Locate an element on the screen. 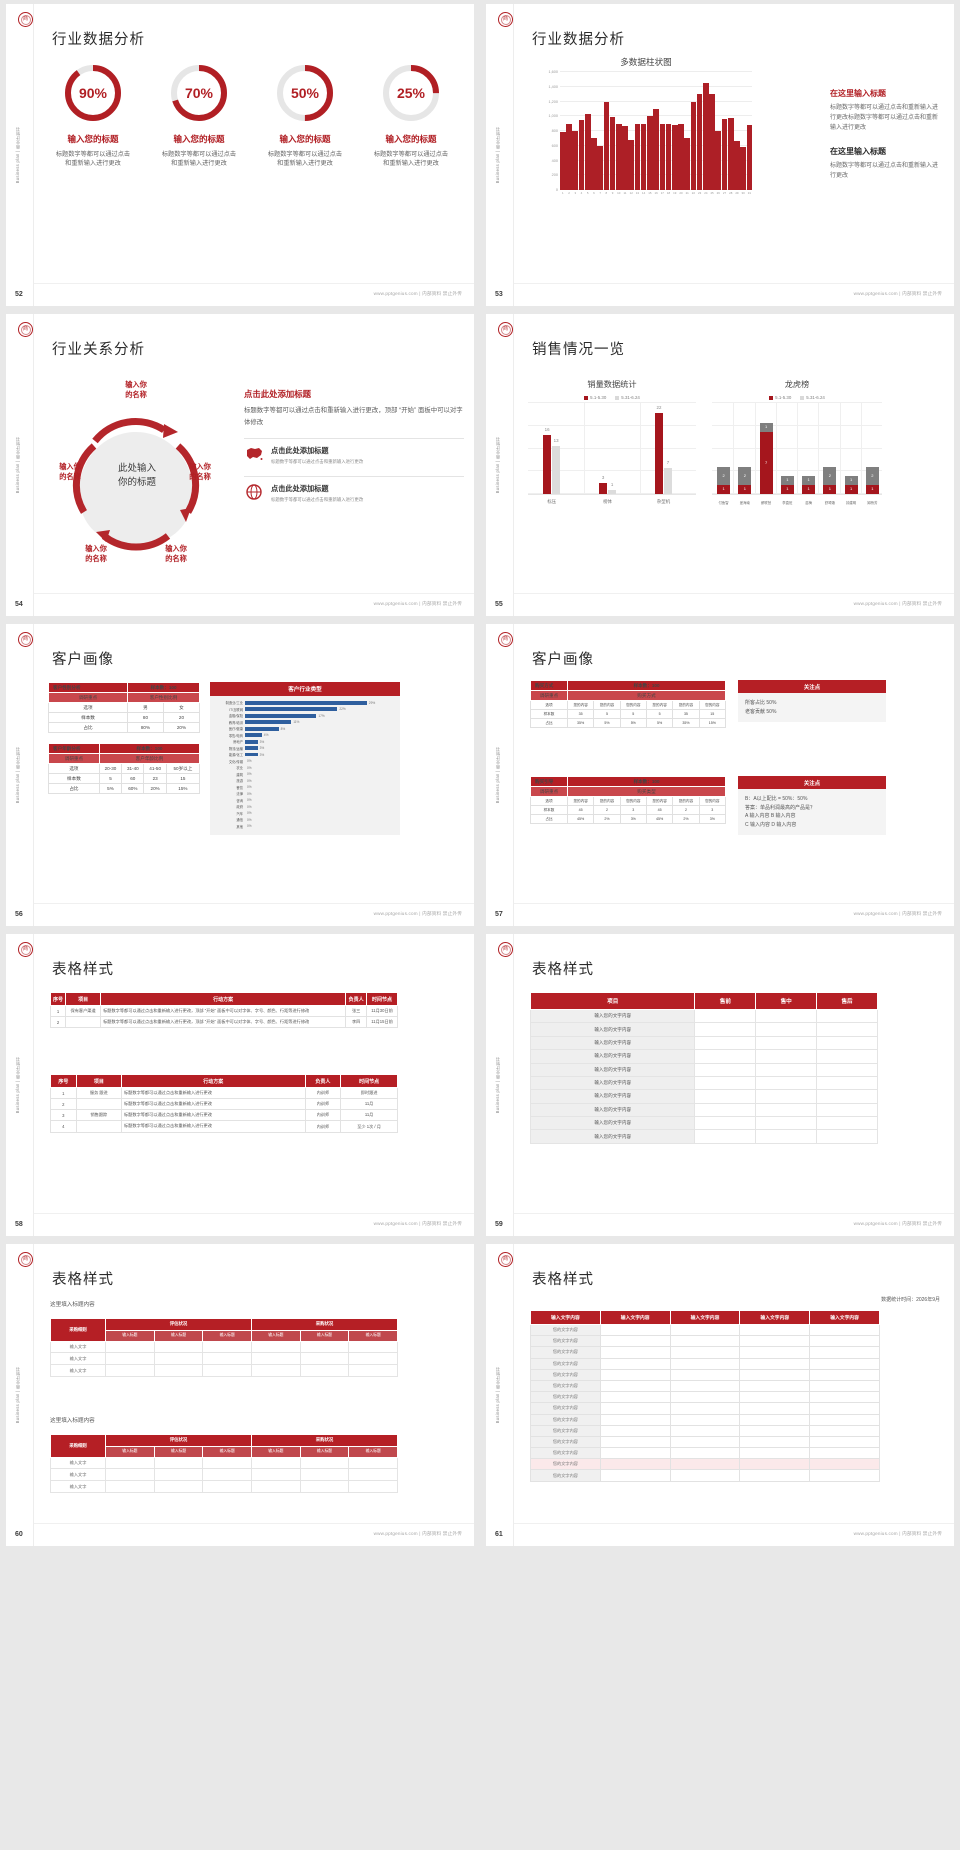  hbar-row: 咨询 0% is located at coordinates (305, 800).